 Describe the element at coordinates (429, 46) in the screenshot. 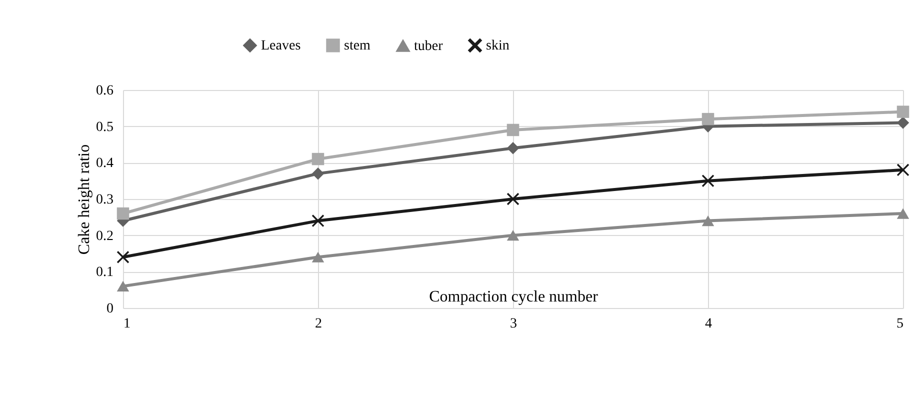

I see `legend-label: tuber` at that location.